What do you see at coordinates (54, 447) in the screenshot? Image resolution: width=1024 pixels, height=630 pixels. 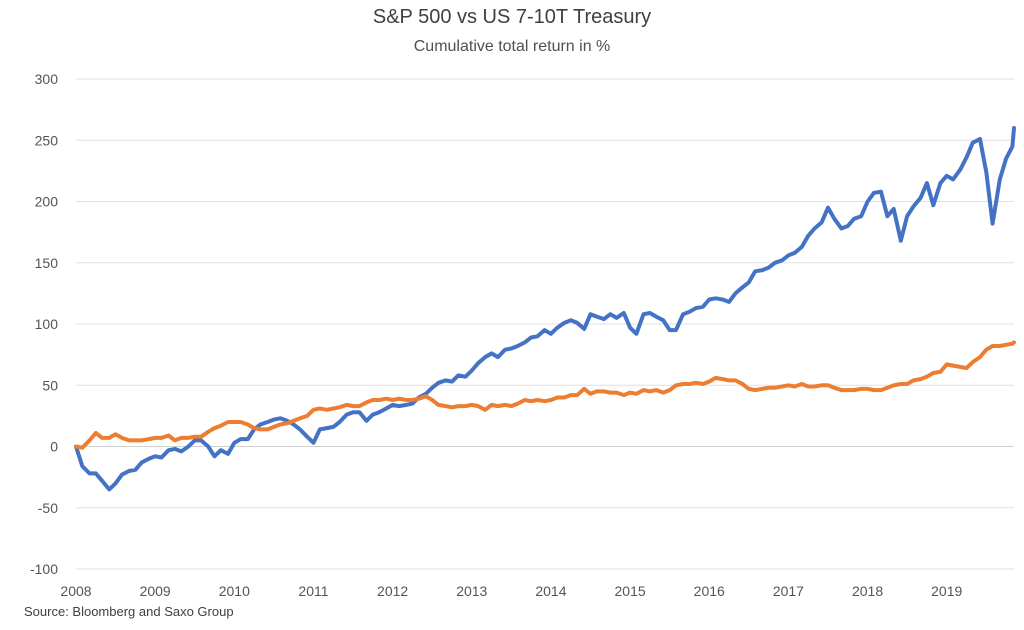 I see `y-tick-label: 0` at bounding box center [54, 447].